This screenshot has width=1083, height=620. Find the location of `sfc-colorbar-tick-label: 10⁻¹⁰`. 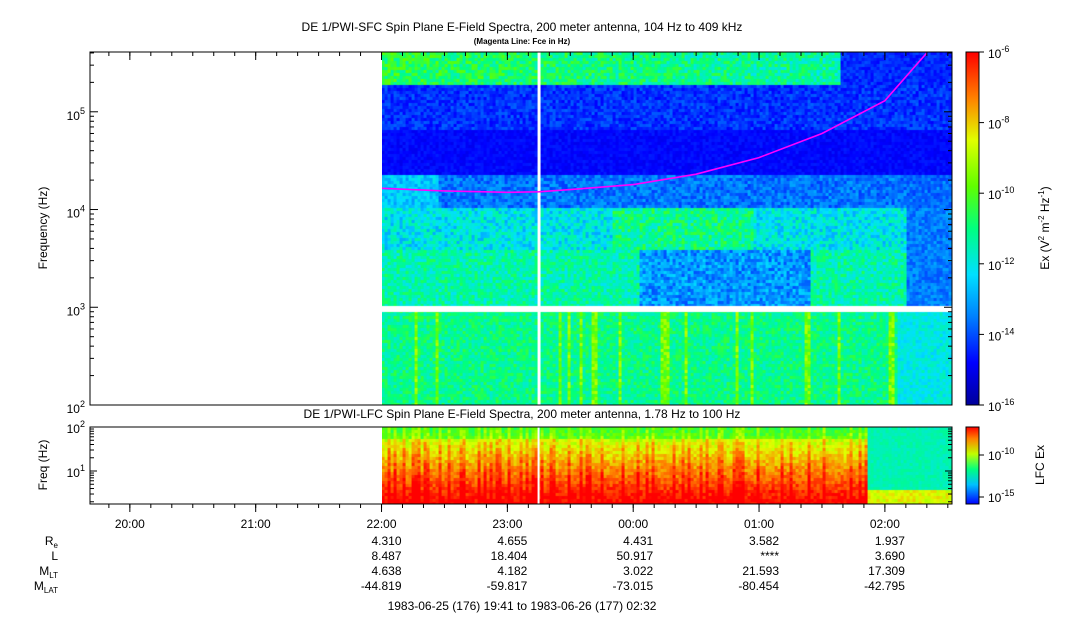

sfc-colorbar-tick-label: 10⁻¹⁰ is located at coordinates (1001, 193).